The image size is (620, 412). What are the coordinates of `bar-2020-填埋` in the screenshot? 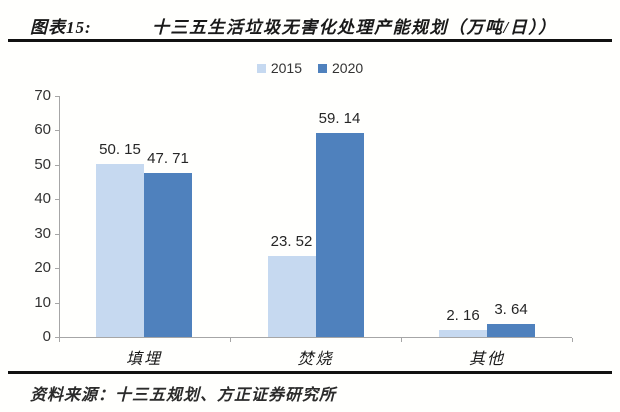 It's located at (168, 254).